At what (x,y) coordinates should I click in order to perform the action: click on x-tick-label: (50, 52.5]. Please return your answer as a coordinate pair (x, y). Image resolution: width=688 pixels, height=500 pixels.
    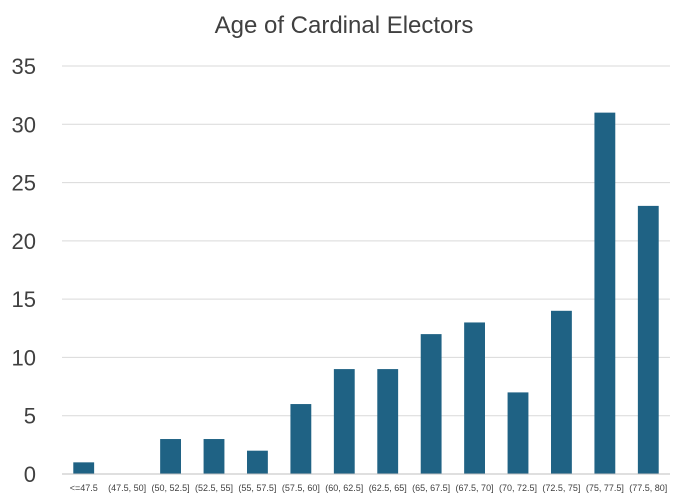
    Looking at the image, I should click on (171, 488).